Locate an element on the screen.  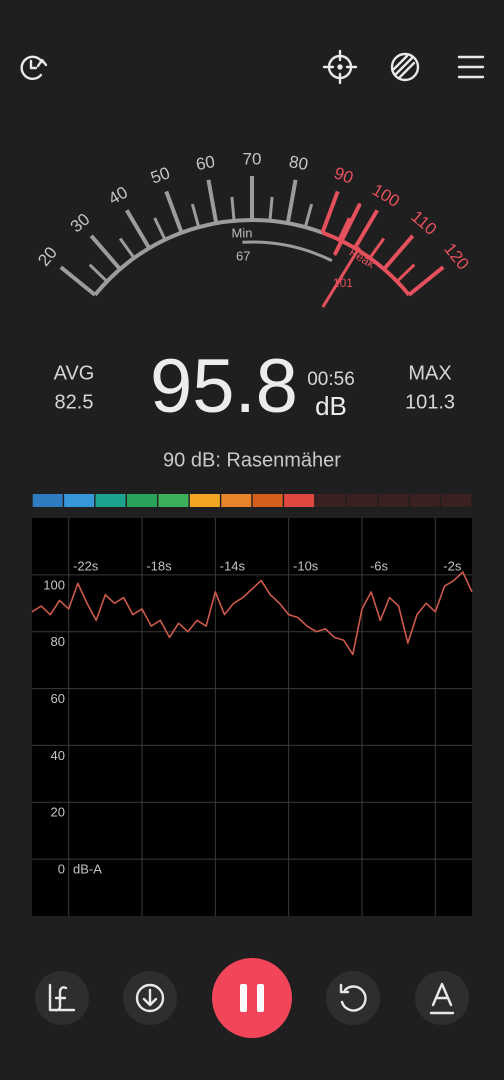
x-tick-label: -6s is located at coordinates (379, 565).